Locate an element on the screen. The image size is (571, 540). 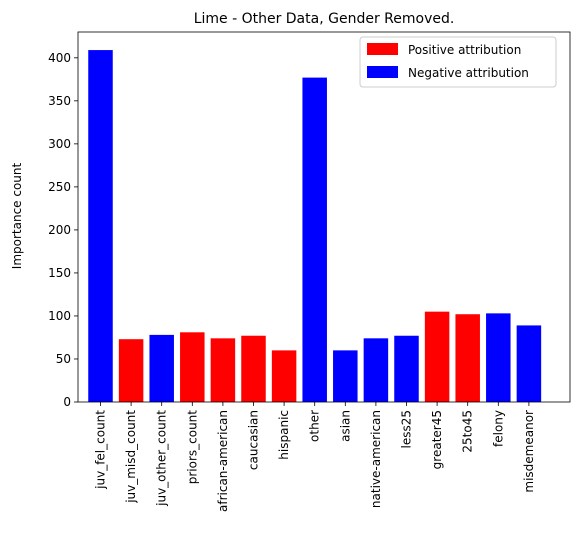
x-tick-label-felony: felony is located at coordinates (498, 428).